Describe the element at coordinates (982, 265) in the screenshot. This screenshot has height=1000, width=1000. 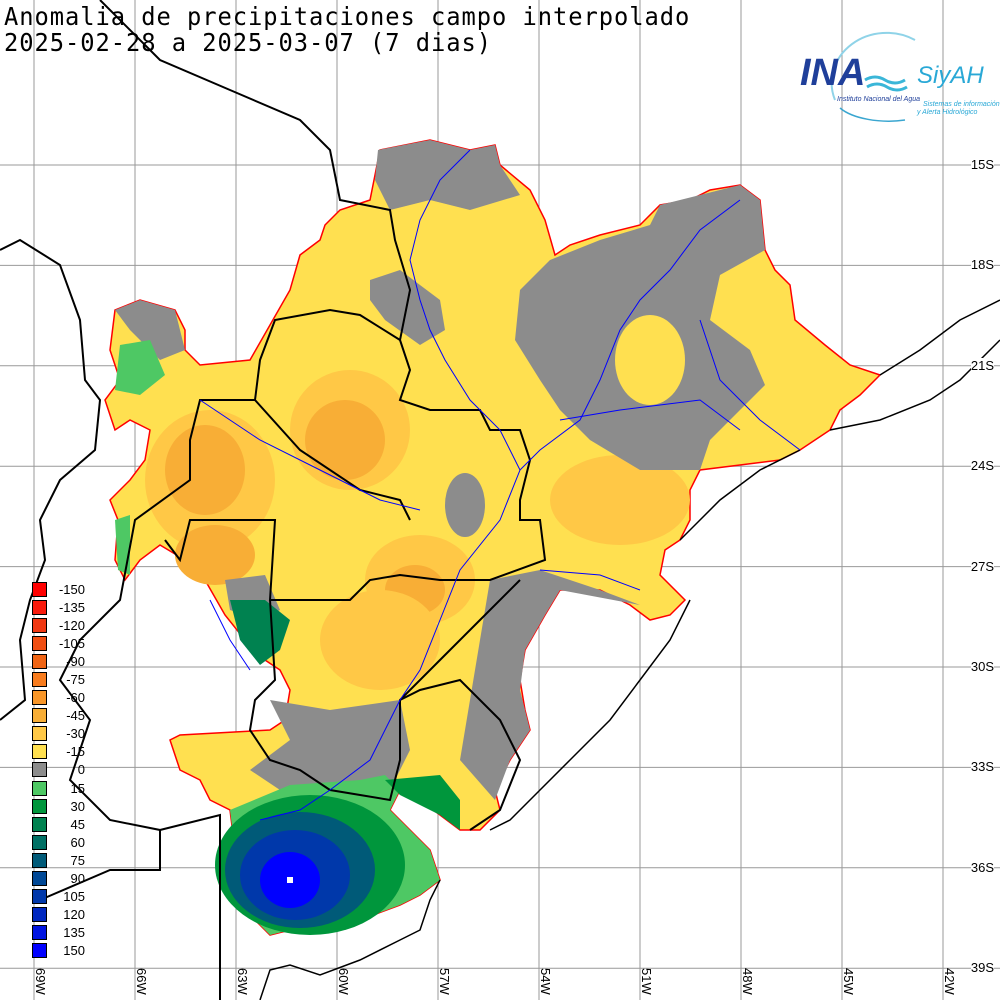
I see `latitude-label: 18S` at that location.